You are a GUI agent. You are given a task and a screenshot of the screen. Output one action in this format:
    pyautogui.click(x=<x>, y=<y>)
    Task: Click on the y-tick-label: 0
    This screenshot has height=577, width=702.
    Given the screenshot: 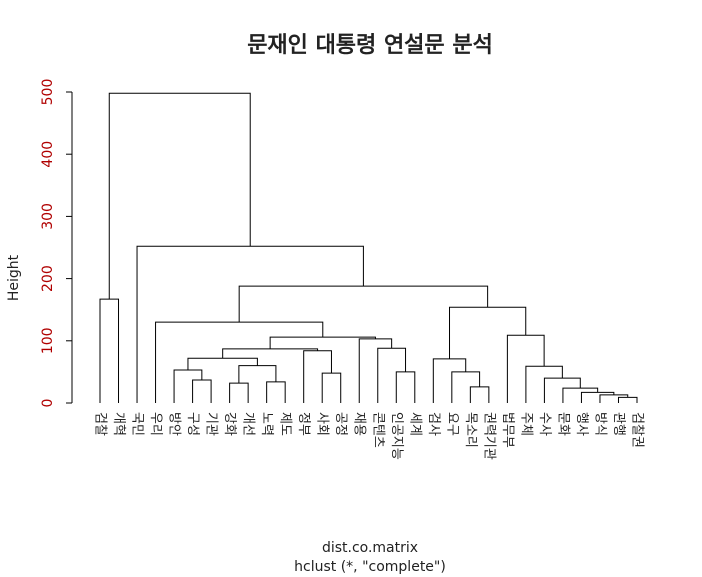 What is the action you would take?
    pyautogui.click(x=48, y=403)
    